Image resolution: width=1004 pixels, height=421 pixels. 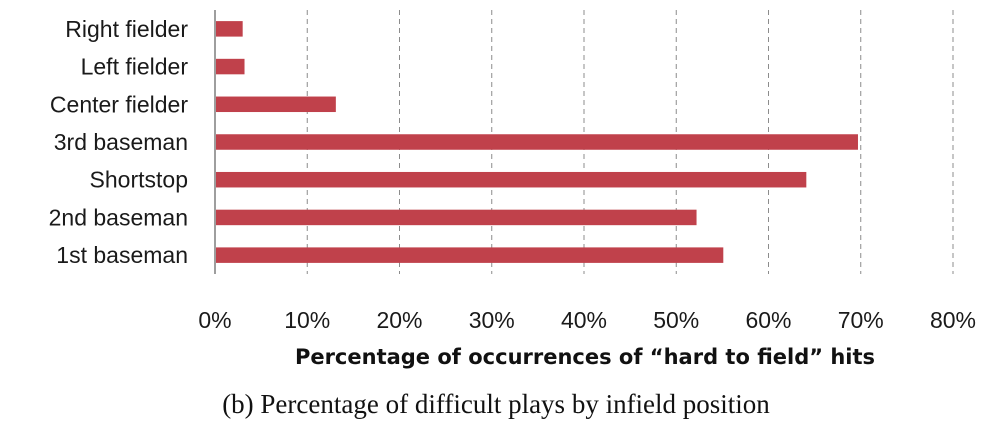 What do you see at coordinates (118, 217) in the screenshot?
I see `category-label: 2nd baseman` at bounding box center [118, 217].